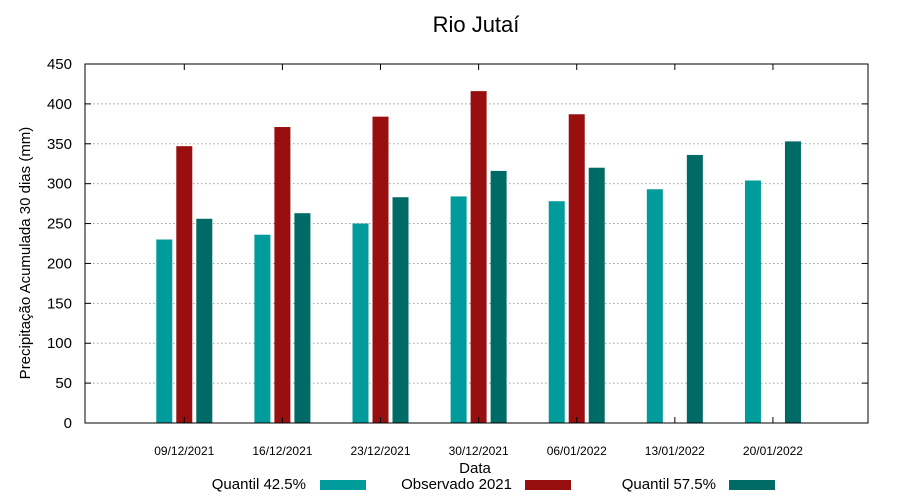 The image size is (900, 500). Describe the element at coordinates (59, 144) in the screenshot. I see `y-tick-label: 350` at that location.